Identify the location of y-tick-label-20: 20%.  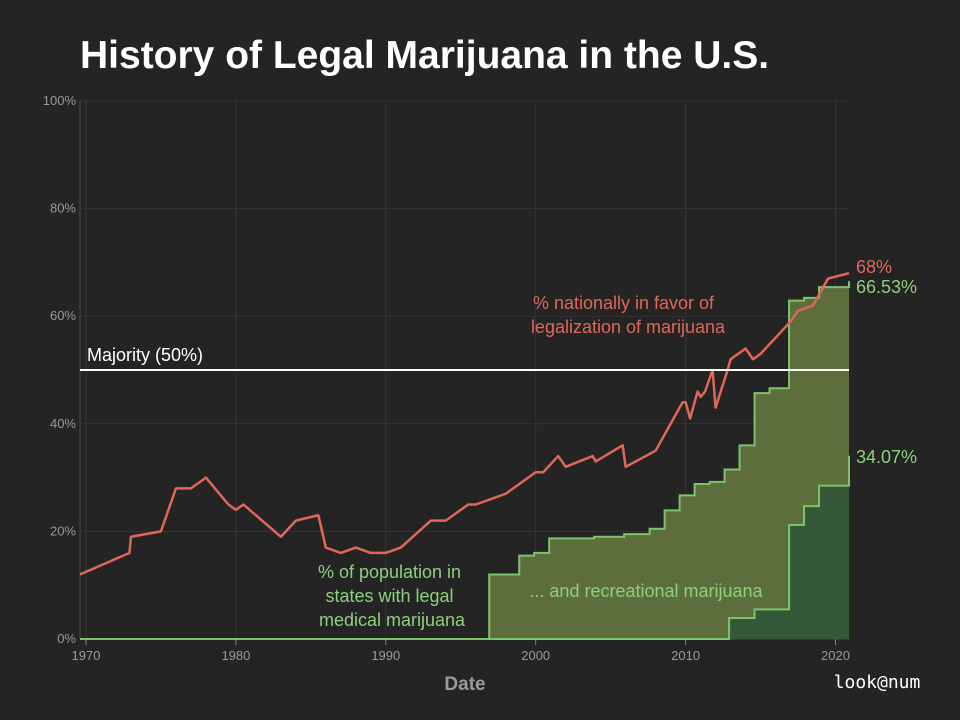
(63, 530).